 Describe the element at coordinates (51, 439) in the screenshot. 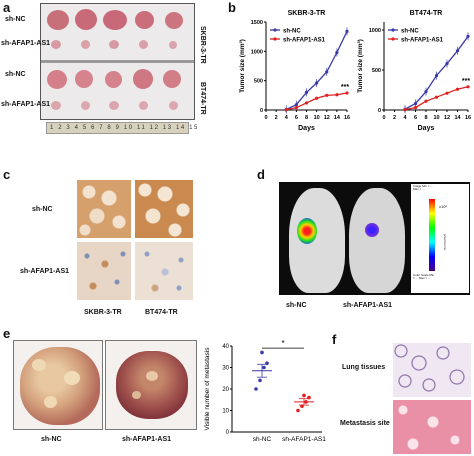

I see `lung-label: sh-NC` at that location.